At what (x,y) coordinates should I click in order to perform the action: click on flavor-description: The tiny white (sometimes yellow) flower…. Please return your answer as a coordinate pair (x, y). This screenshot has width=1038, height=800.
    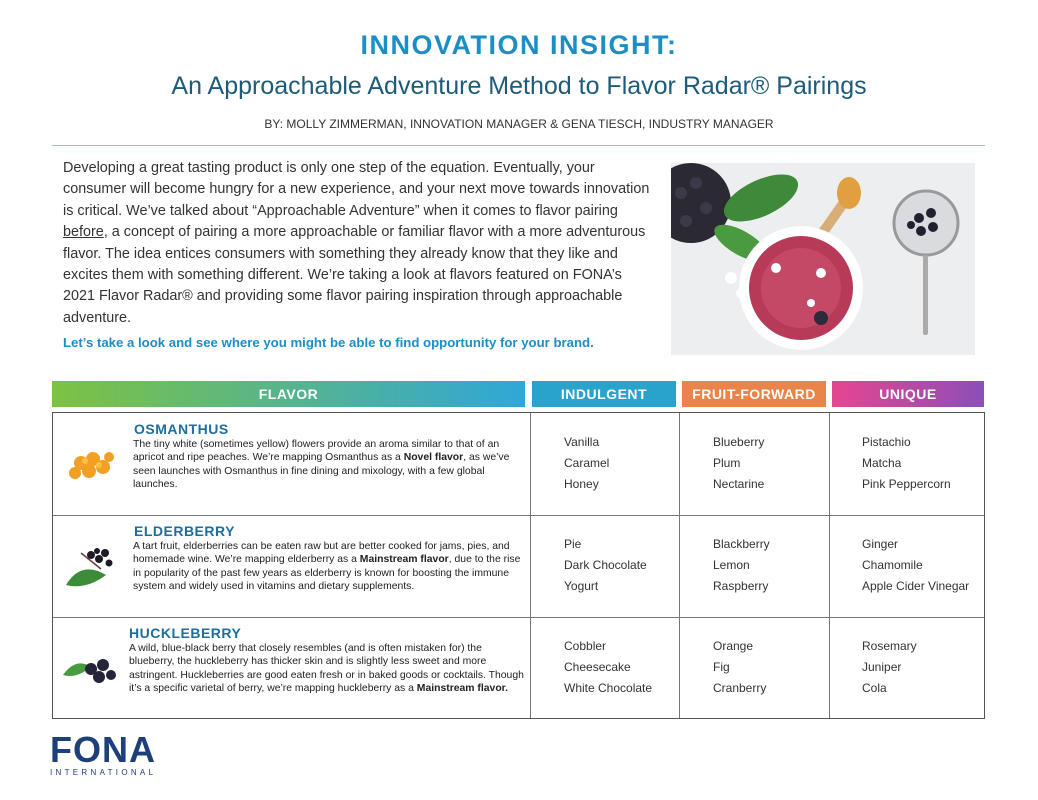
    Looking at the image, I should click on (332, 465).